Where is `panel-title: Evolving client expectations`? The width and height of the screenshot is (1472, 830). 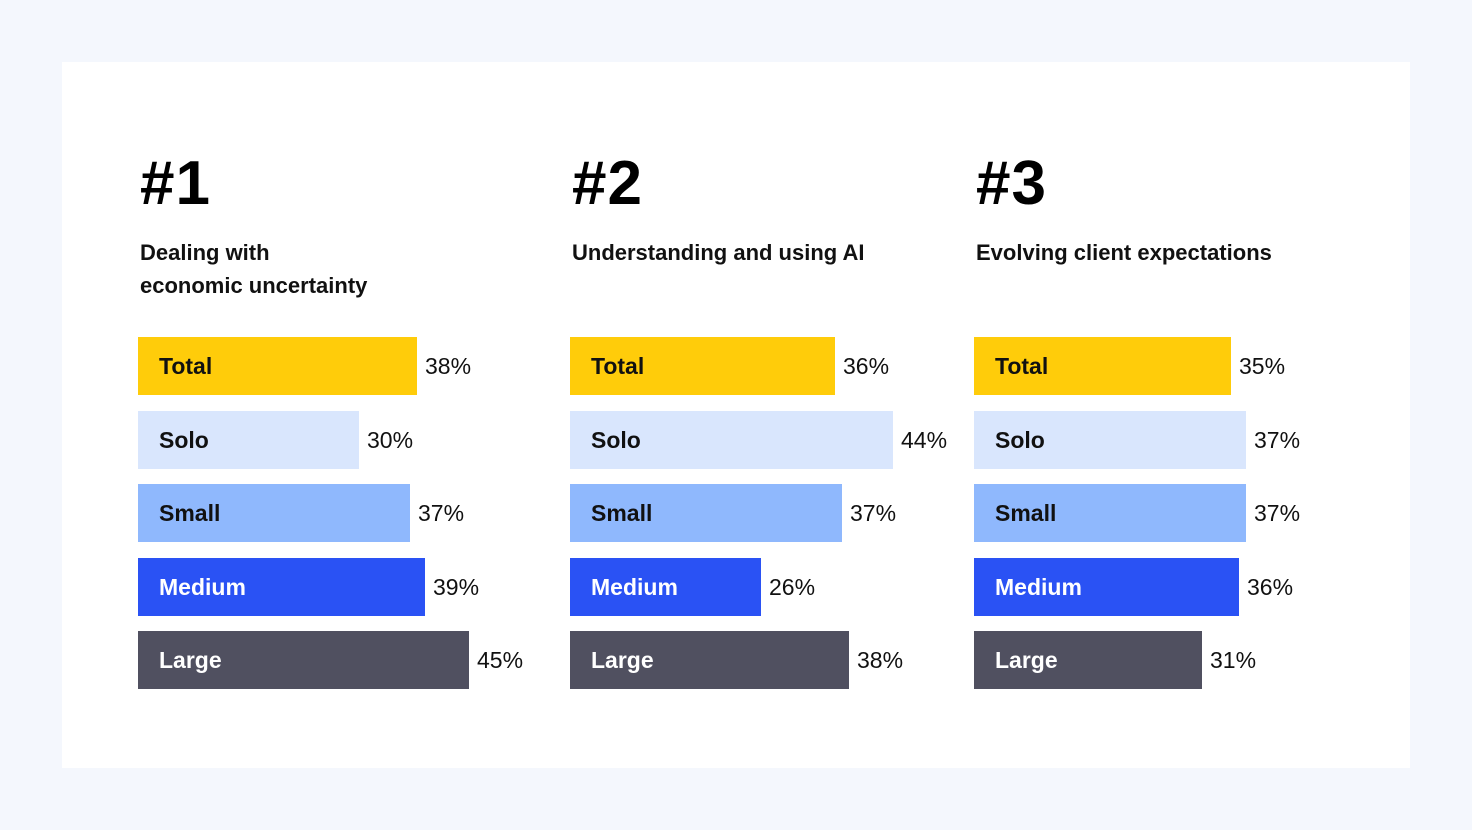 panel-title: Evolving client expectations is located at coordinates (1124, 252).